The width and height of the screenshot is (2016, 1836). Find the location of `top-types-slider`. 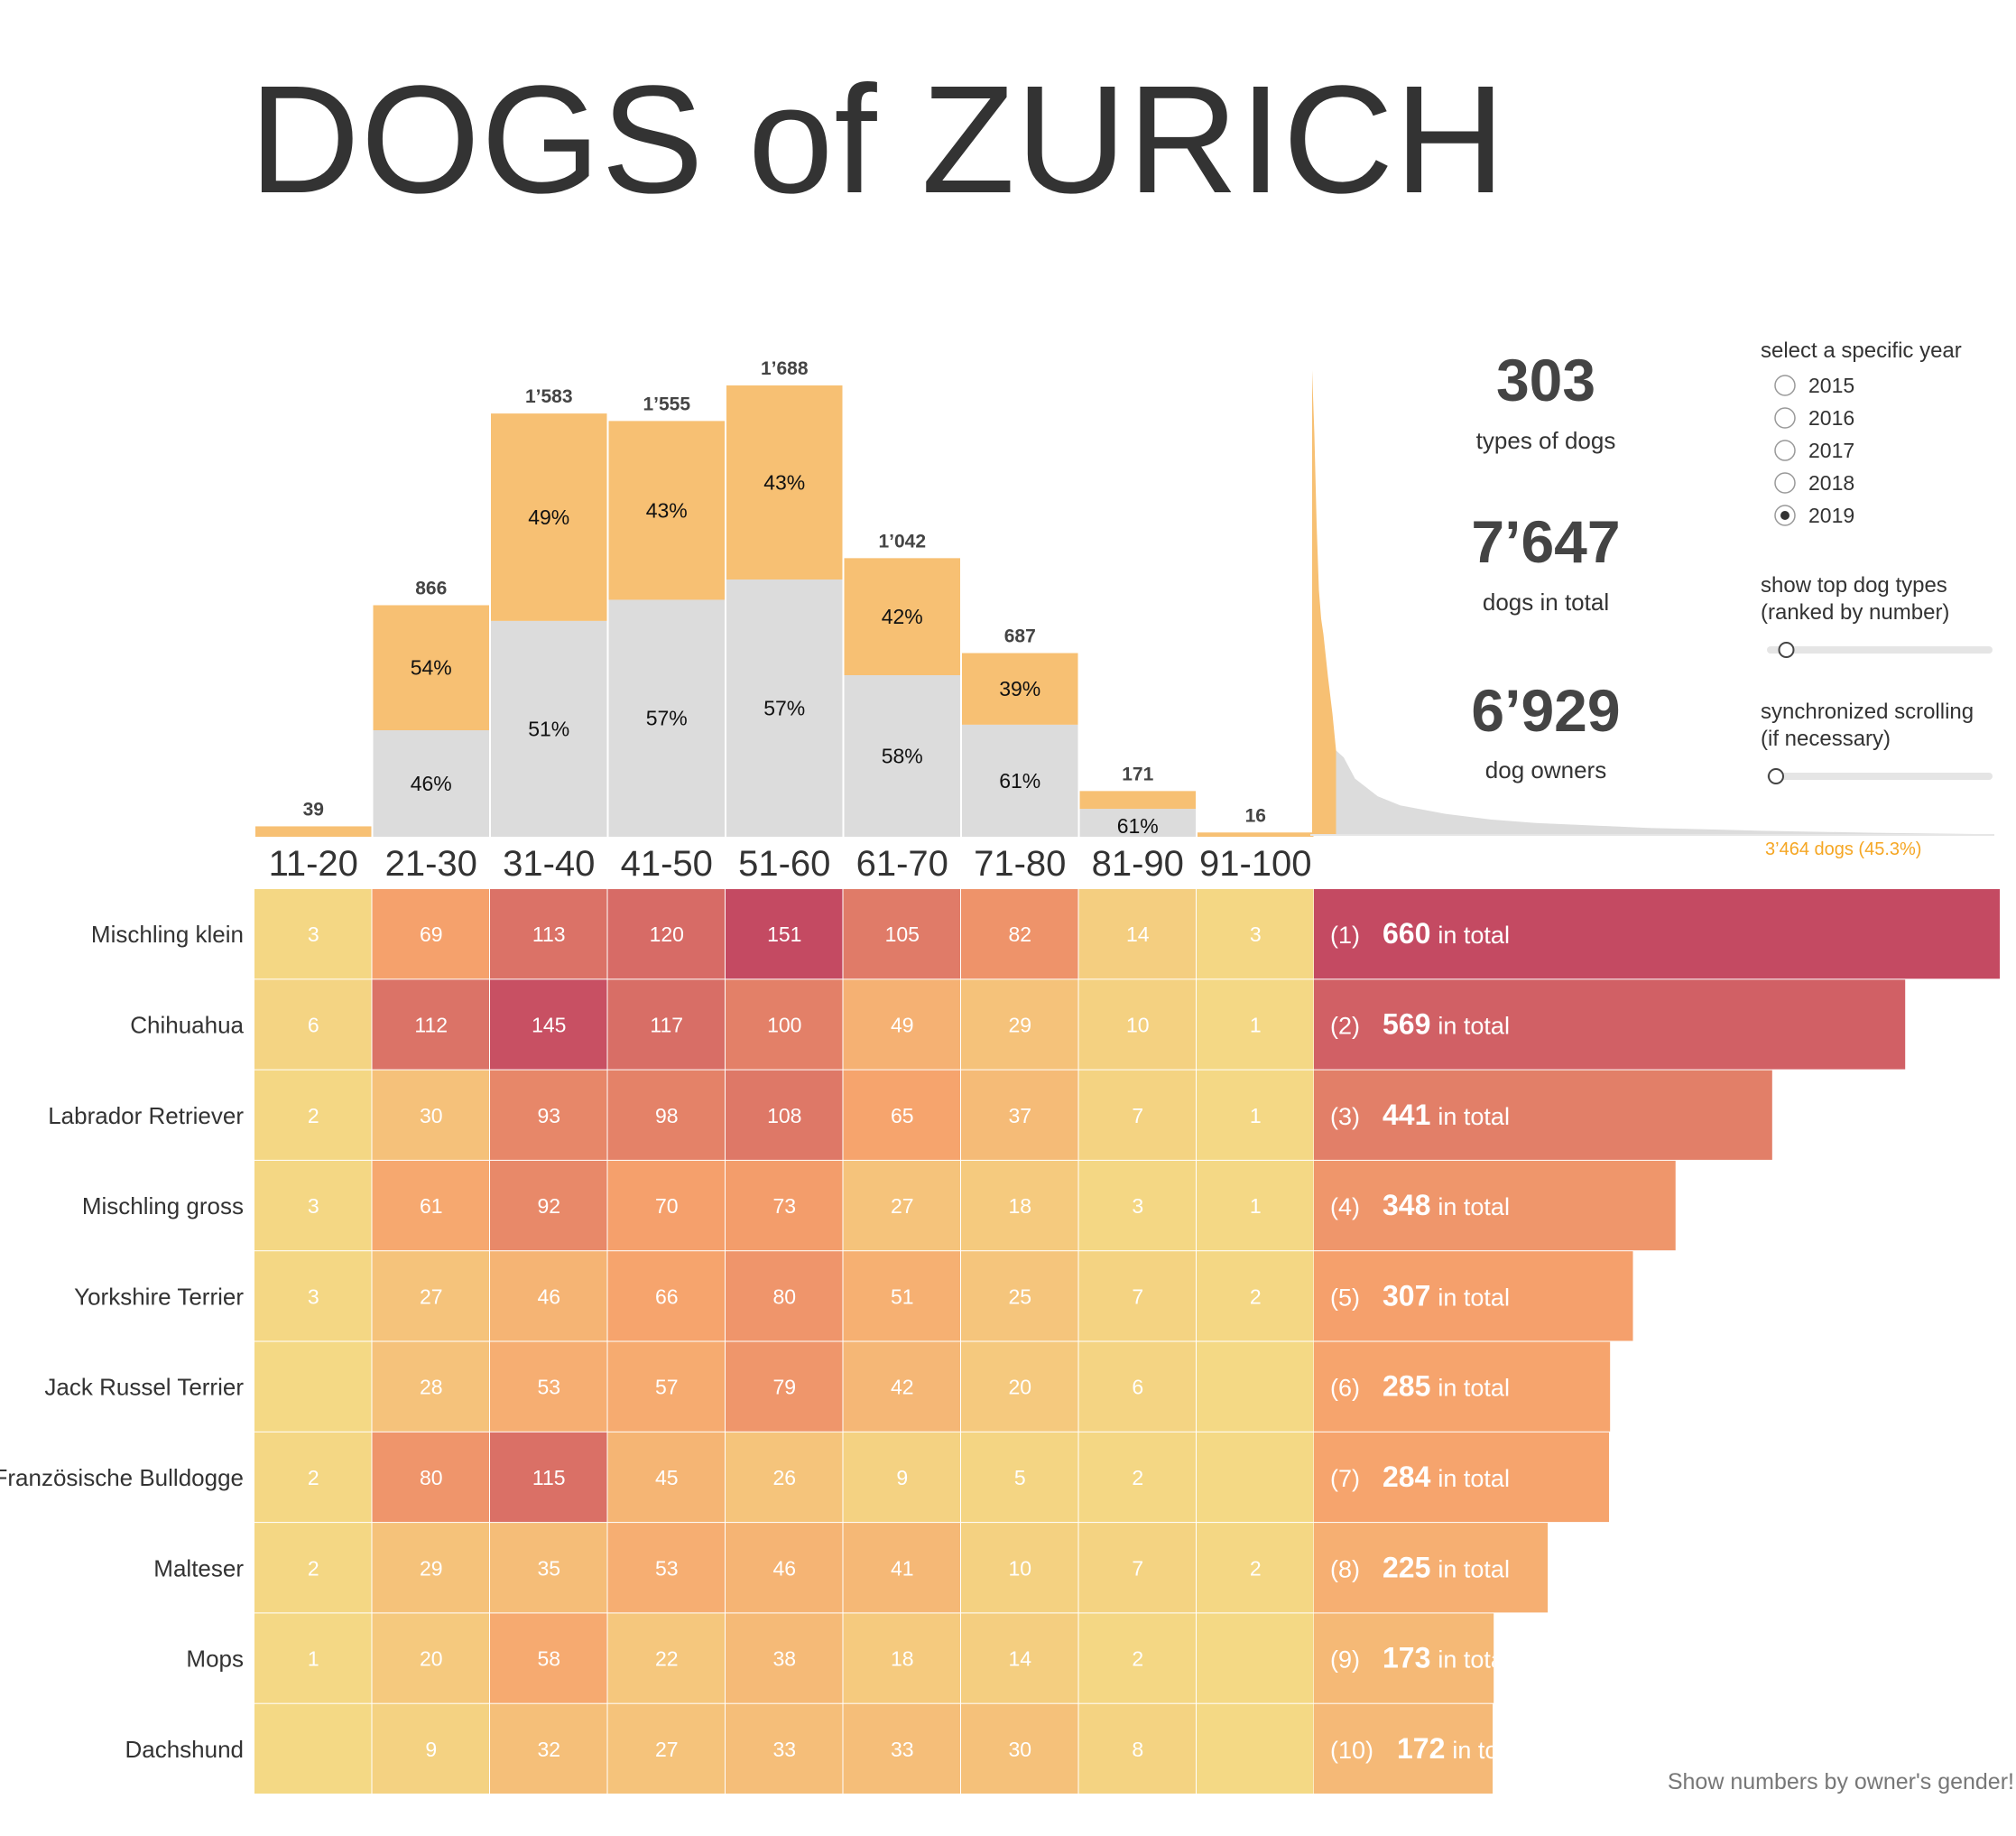

top-types-slider is located at coordinates (1880, 650).